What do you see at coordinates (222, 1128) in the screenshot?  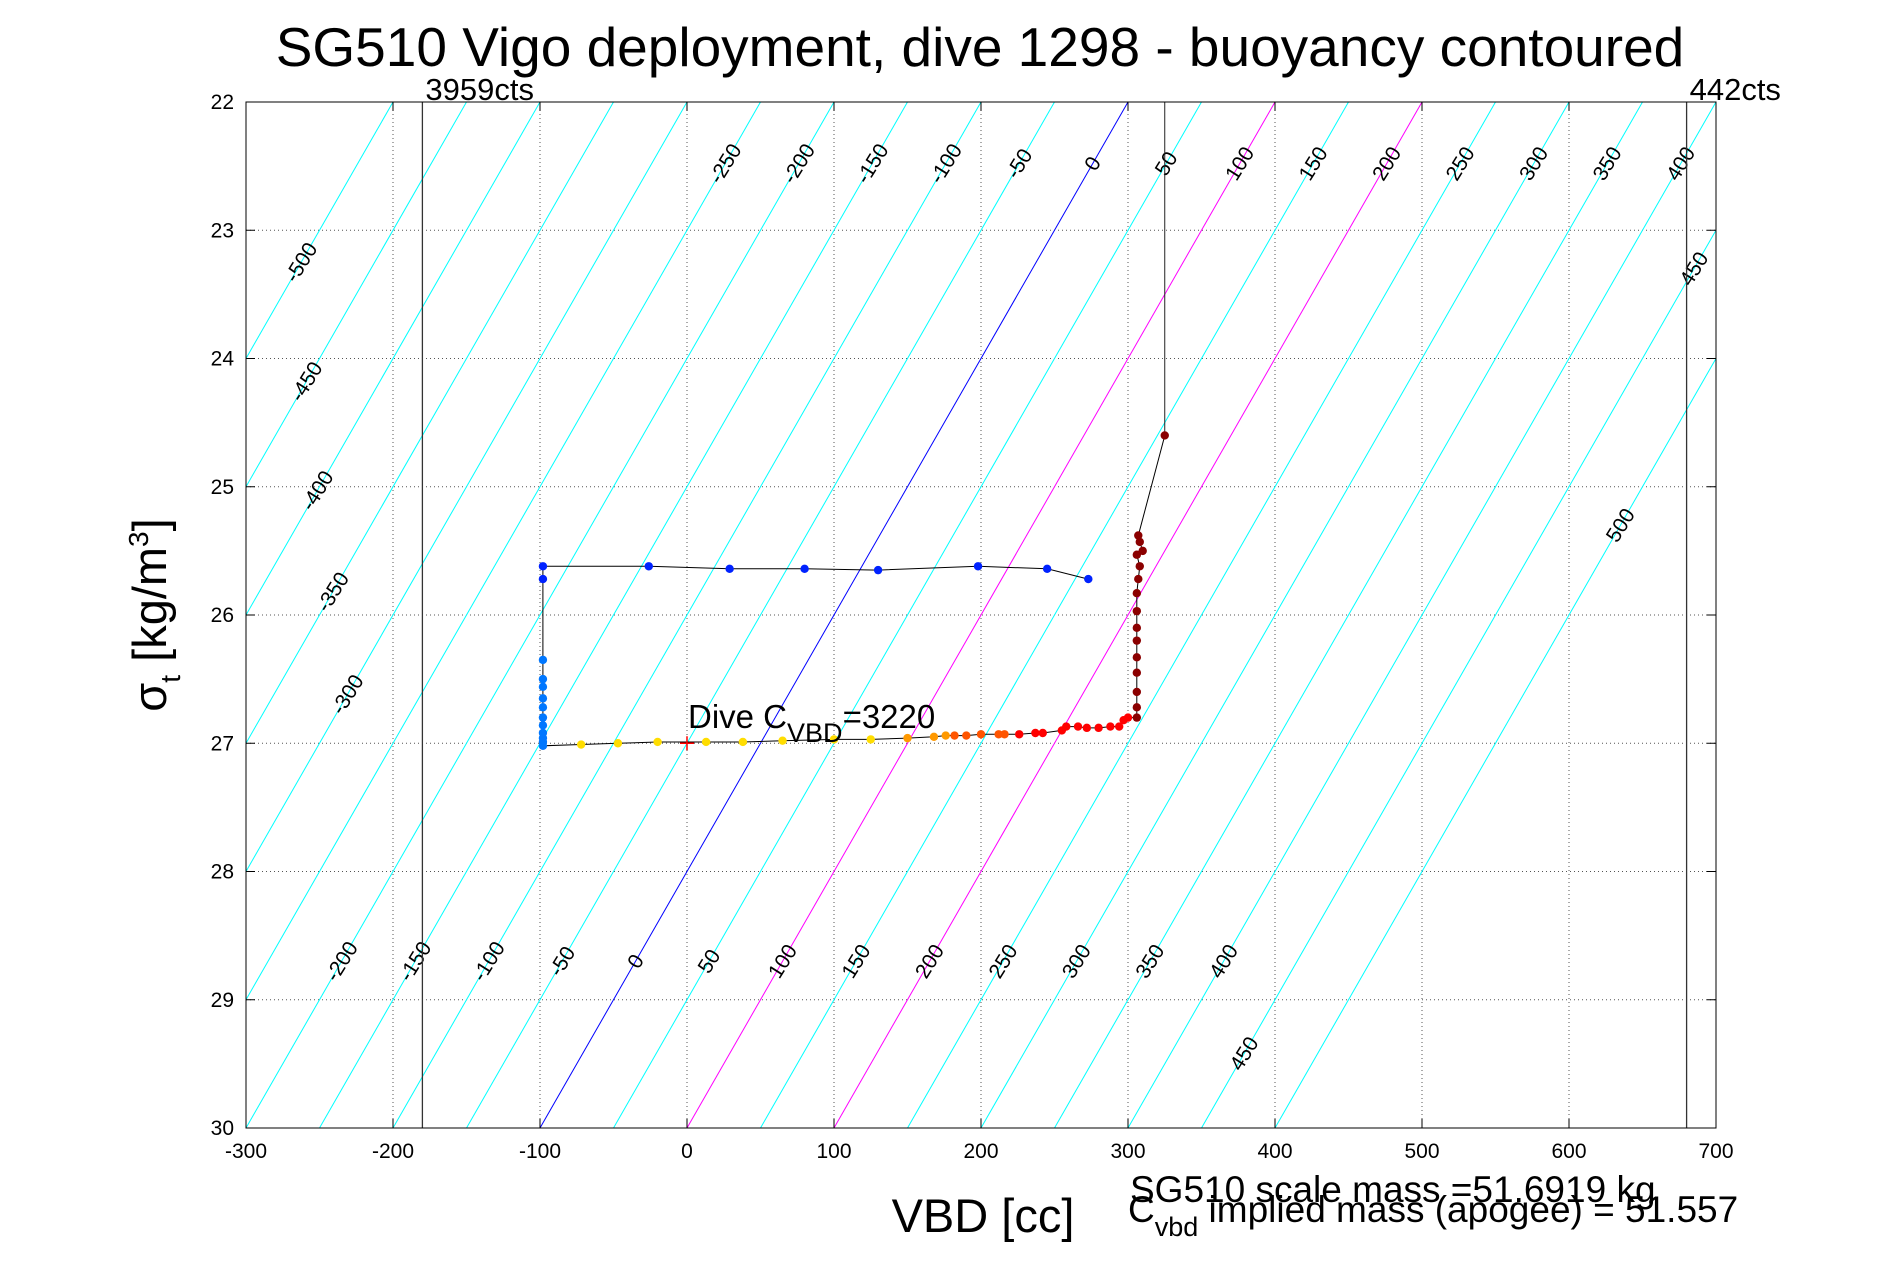 I see `y-tick-label: 30` at bounding box center [222, 1128].